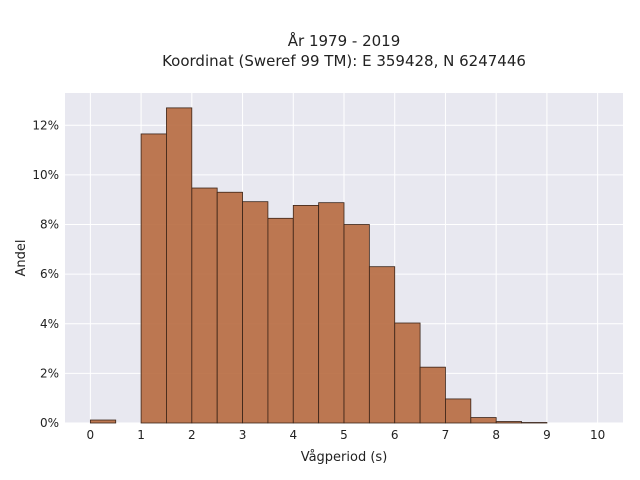 The height and width of the screenshot is (480, 640). I want to click on y-axis-title: Andel, so click(21, 258).